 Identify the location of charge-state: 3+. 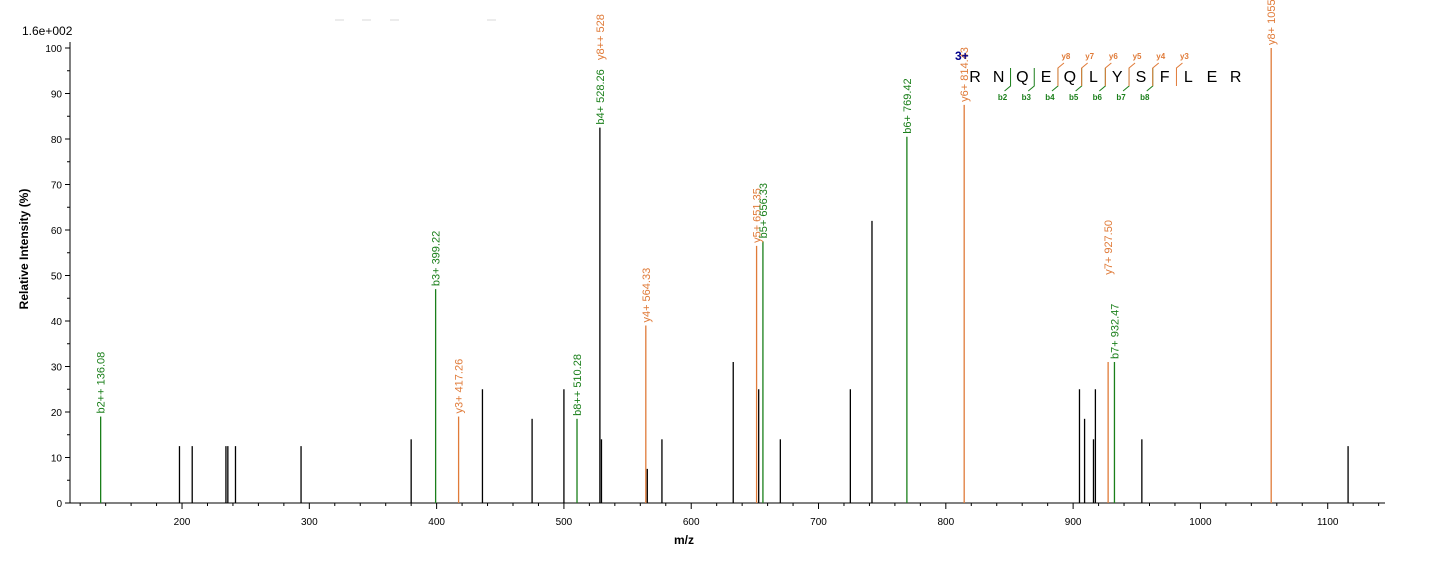
(962, 56).